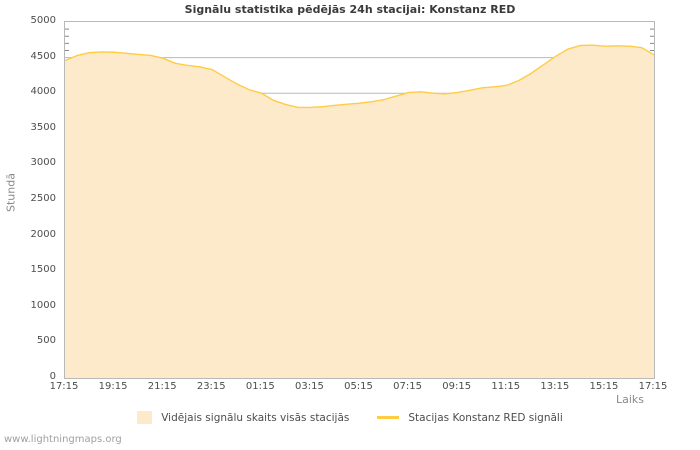  I want to click on y-tick-label: 1000, so click(43, 305).